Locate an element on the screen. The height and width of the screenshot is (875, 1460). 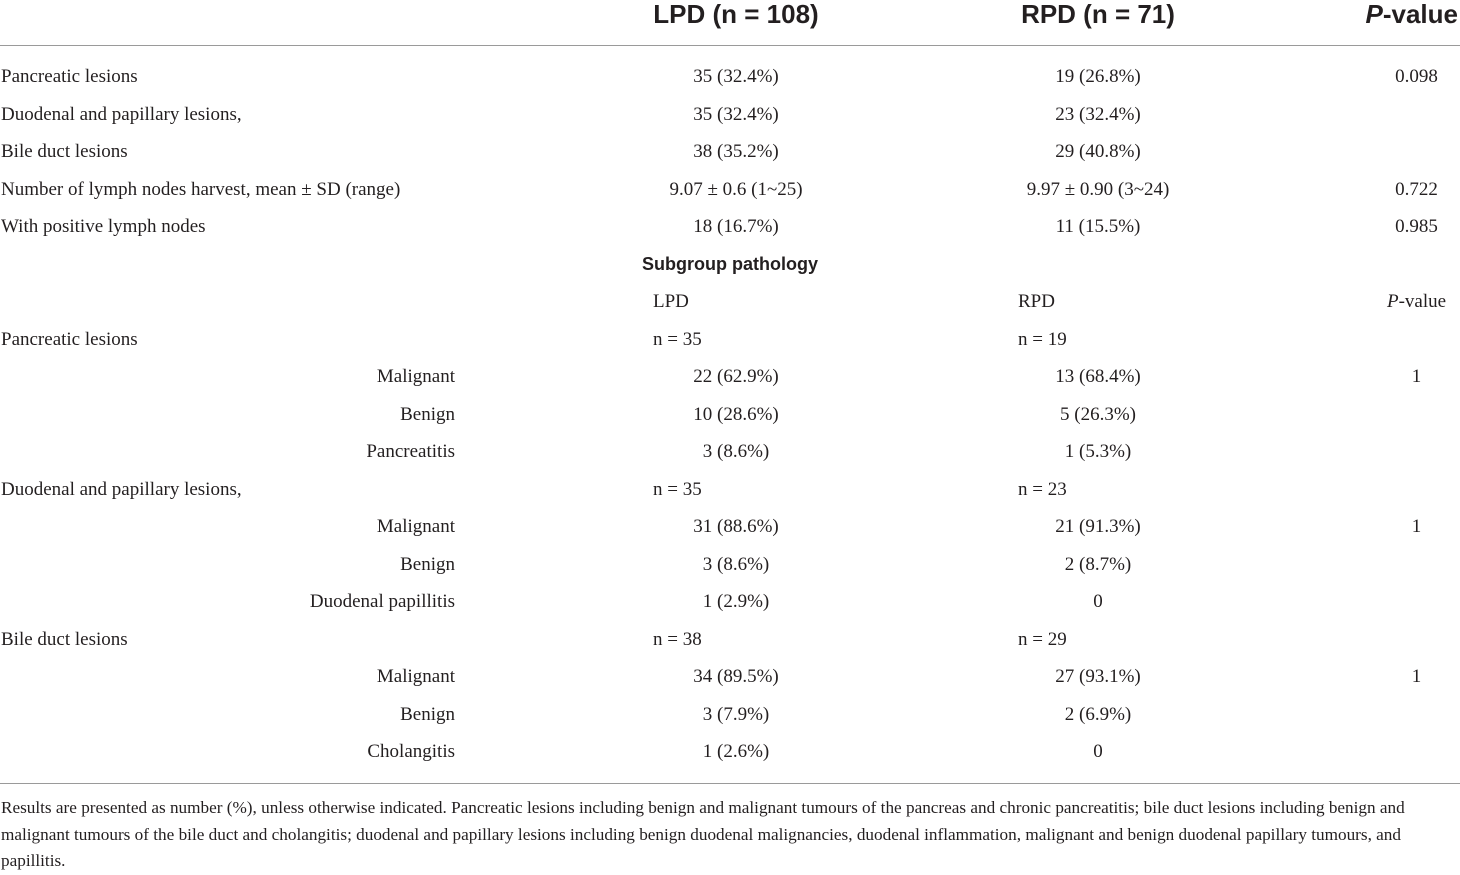
header-p-value: P-value is located at coordinates (1412, 18).